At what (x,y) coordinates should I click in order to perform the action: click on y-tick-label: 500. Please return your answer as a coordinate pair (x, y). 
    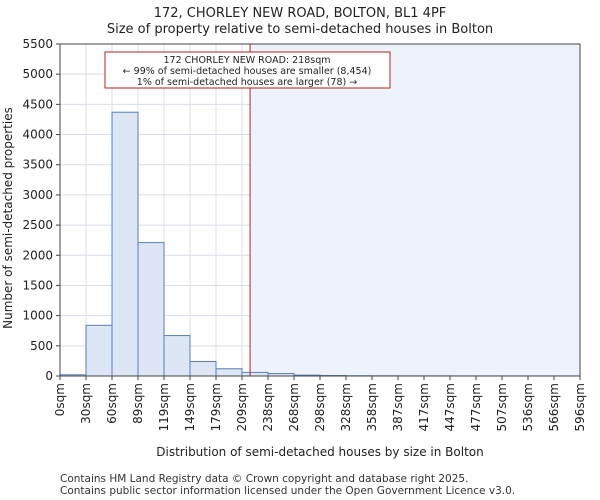
    Looking at the image, I should click on (41, 346).